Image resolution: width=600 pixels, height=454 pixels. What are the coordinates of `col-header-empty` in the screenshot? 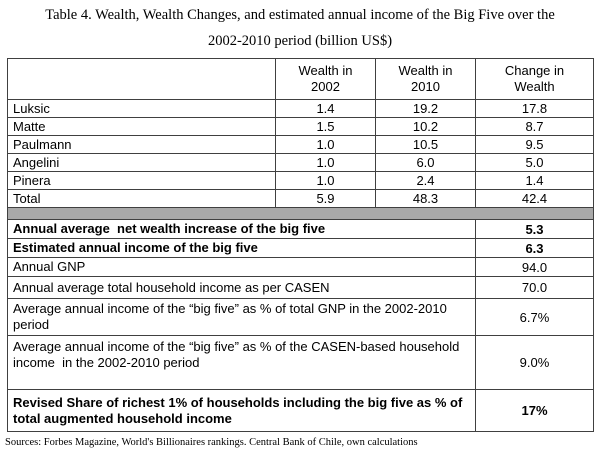 It's located at (141, 79).